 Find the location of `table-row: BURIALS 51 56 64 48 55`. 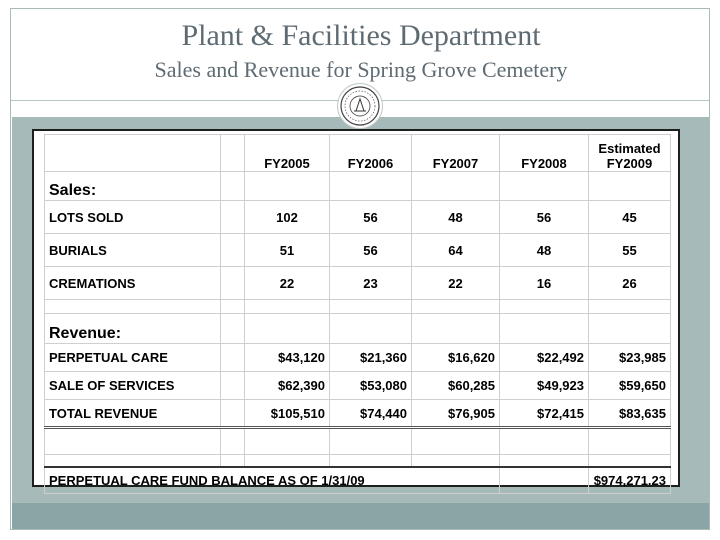

table-row: BURIALS 51 56 64 48 55 is located at coordinates (357, 250).